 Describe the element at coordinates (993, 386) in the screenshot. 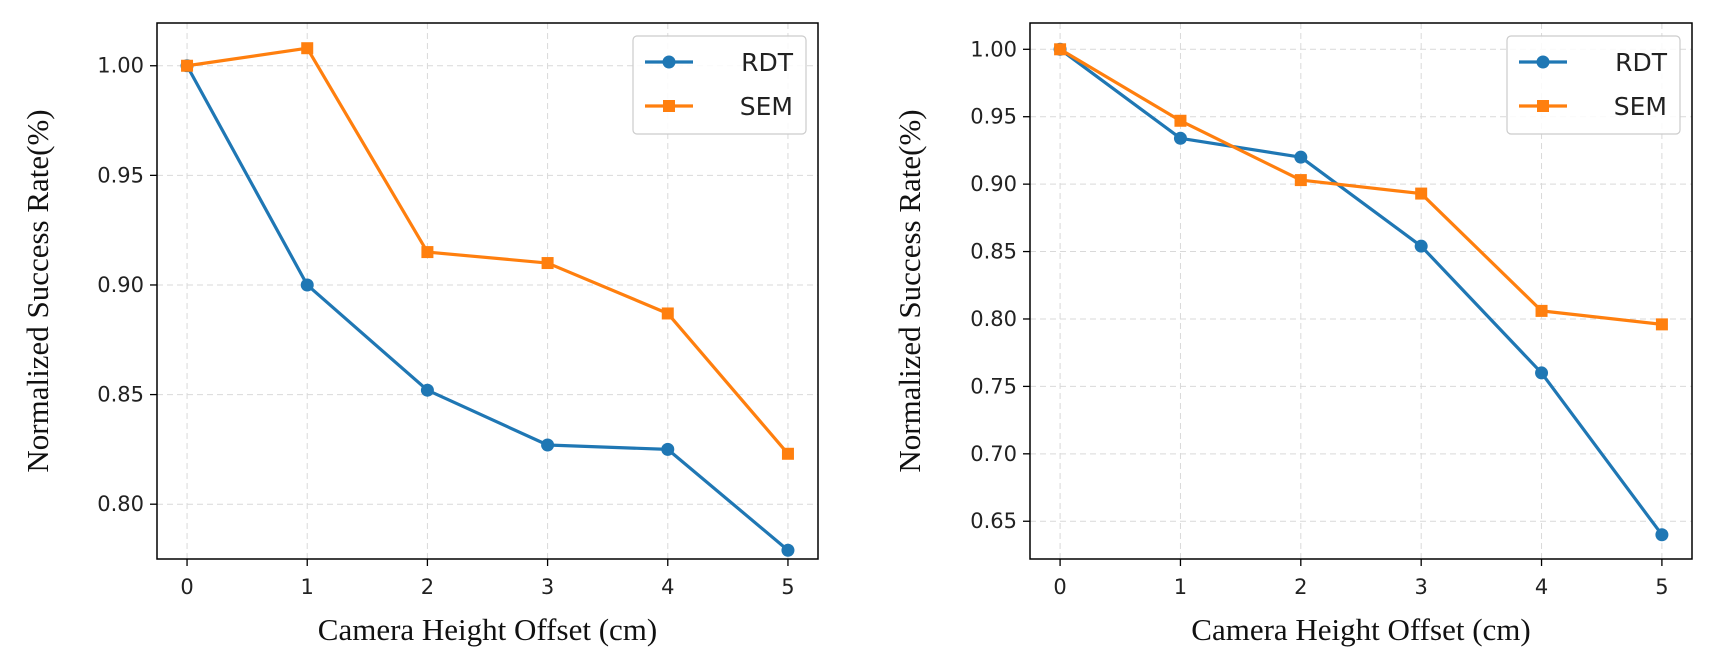

I see `y-tick-label: 0.75` at that location.